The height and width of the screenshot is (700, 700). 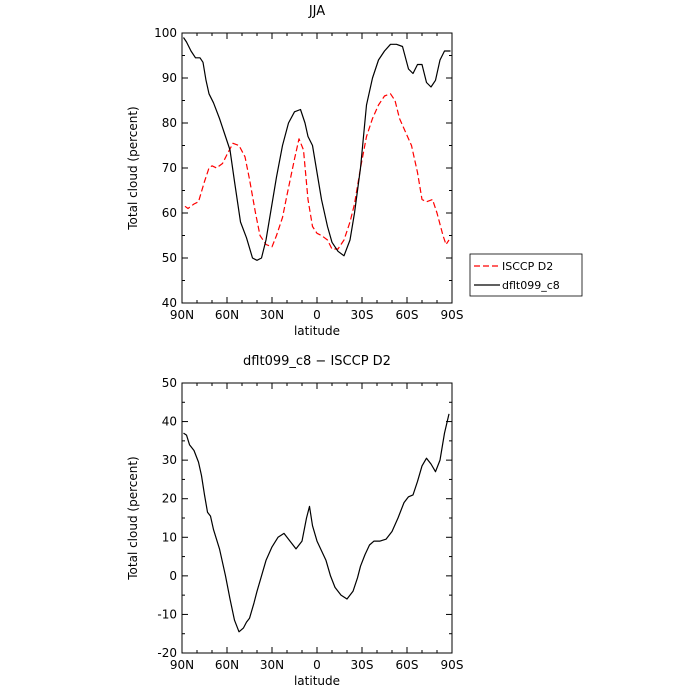 I want to click on top-y-tick-label: 80, so click(x=169, y=123).